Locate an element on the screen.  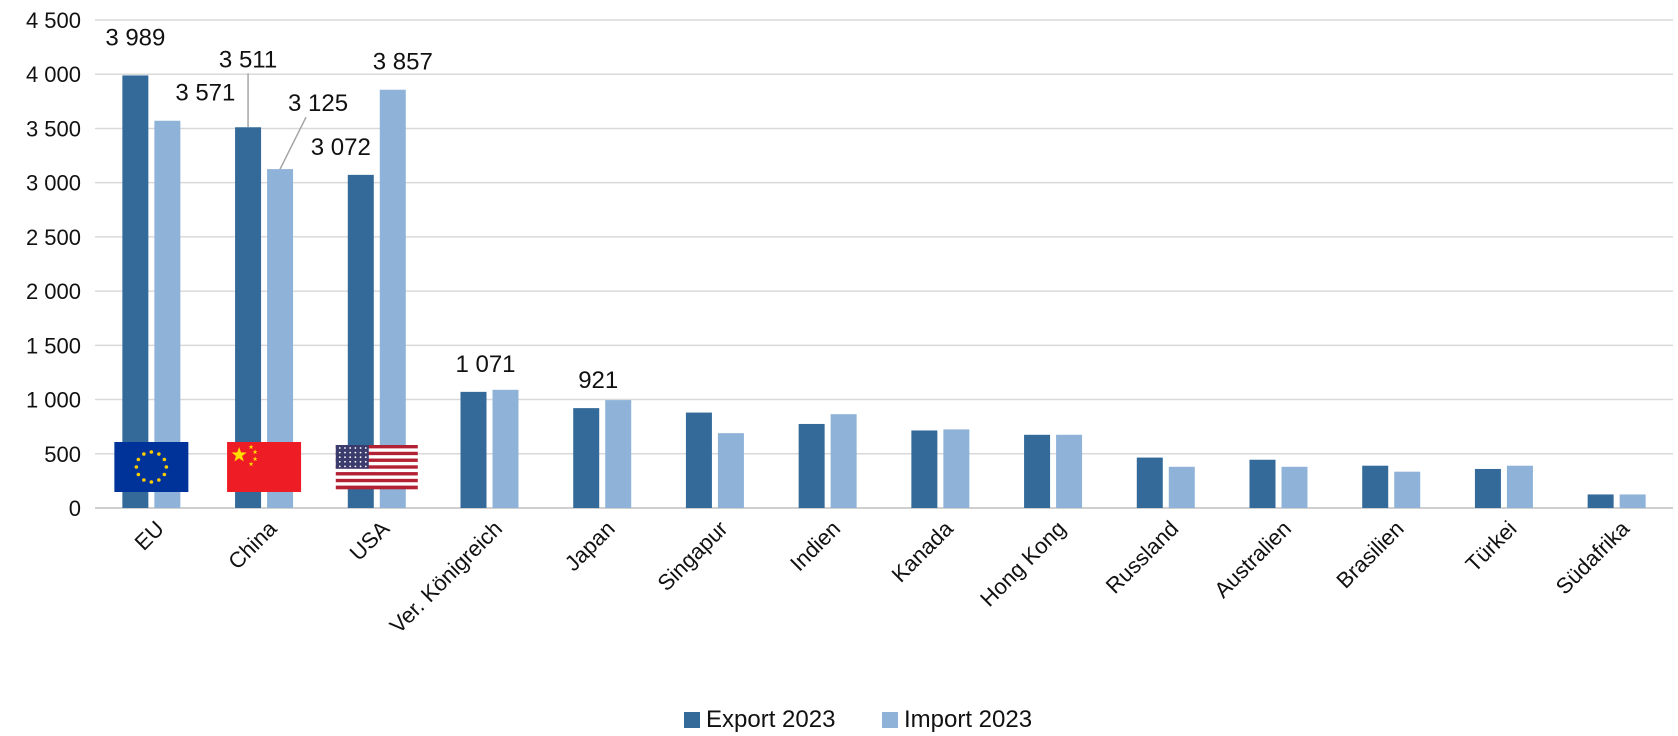
legend-label-export: Export 2023 is located at coordinates (770, 719).